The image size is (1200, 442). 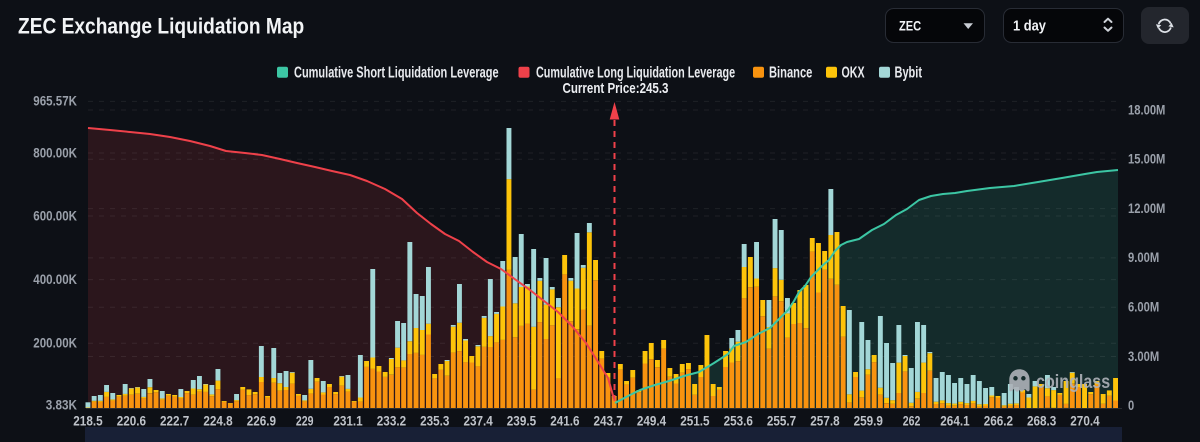 I want to click on svg-text: 233.2, so click(x=391, y=421).